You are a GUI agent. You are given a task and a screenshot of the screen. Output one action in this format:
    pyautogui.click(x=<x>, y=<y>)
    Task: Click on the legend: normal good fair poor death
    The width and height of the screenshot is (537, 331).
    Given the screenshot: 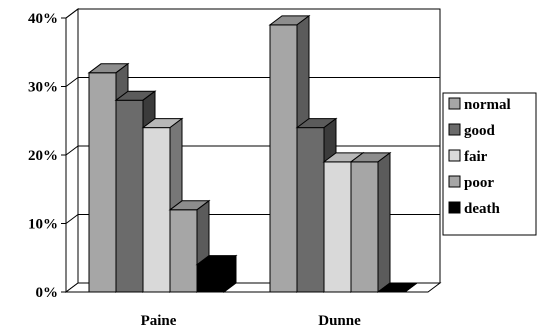 What is the action you would take?
    pyautogui.click(x=489, y=164)
    